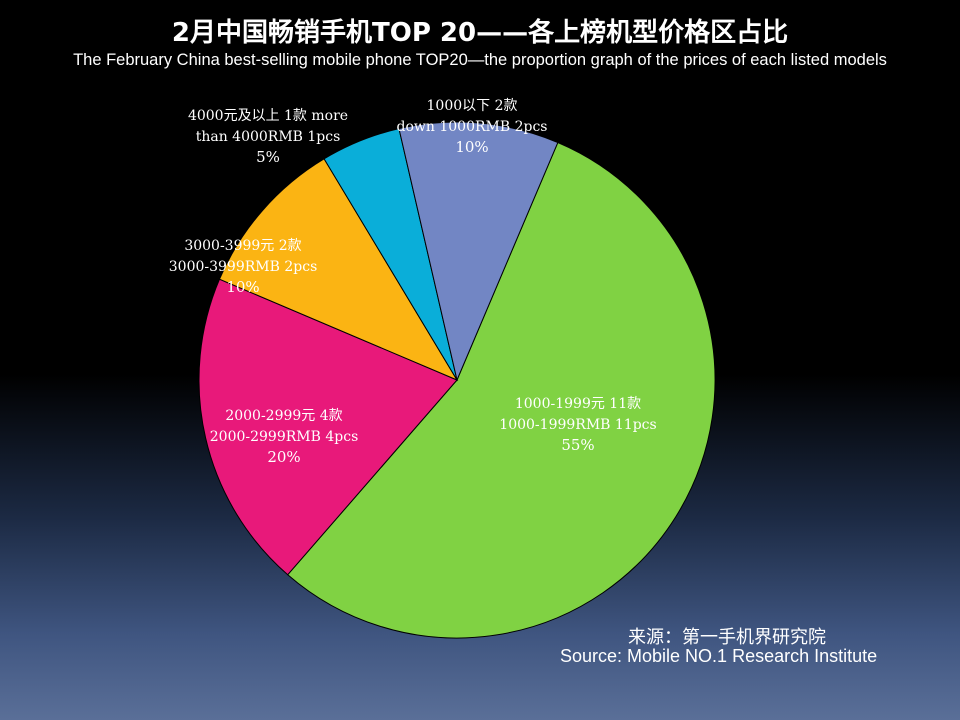 The width and height of the screenshot is (960, 720). Describe the element at coordinates (719, 656) in the screenshot. I see `source-text-en: Source: Mobile NO.1 Research Institute` at that location.